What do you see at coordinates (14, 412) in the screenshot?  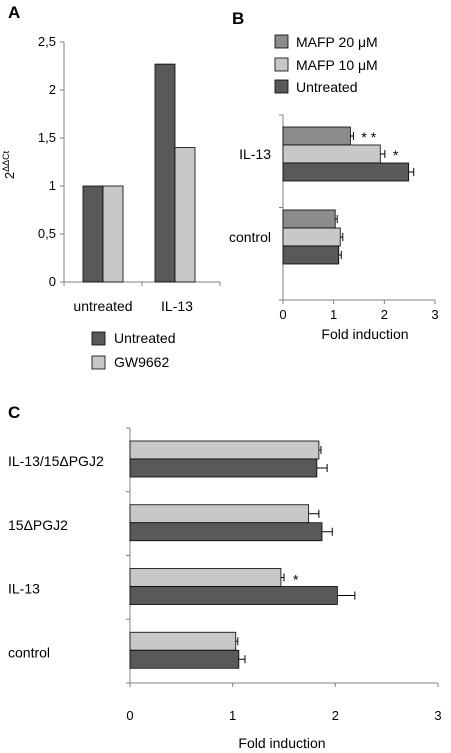 I see `panel-c-letter: C` at bounding box center [14, 412].